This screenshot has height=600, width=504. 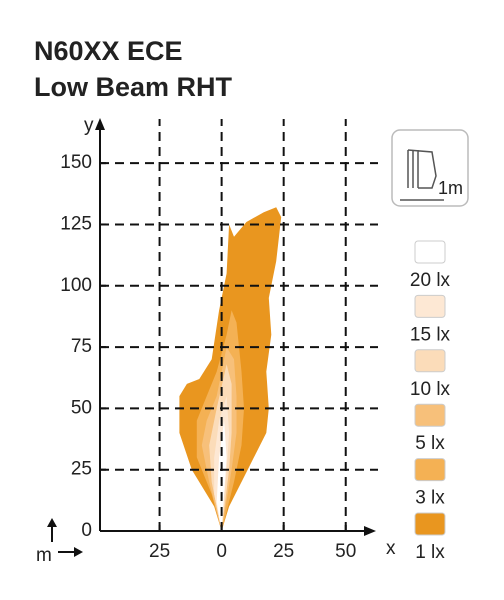 I want to click on legend-label: 1 lx, so click(x=430, y=552).